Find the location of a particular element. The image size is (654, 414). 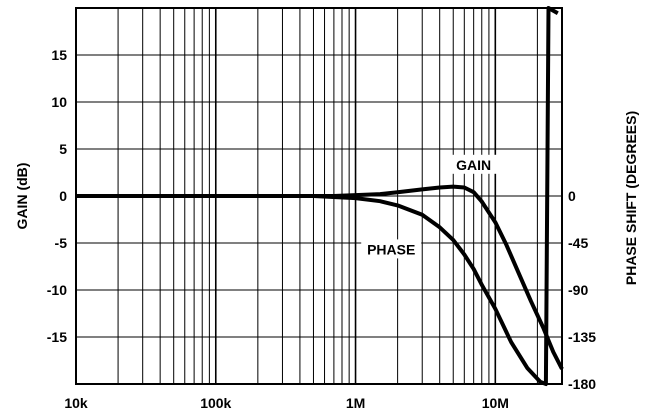

y-left-tick-label: 15 is located at coordinates (59, 55).